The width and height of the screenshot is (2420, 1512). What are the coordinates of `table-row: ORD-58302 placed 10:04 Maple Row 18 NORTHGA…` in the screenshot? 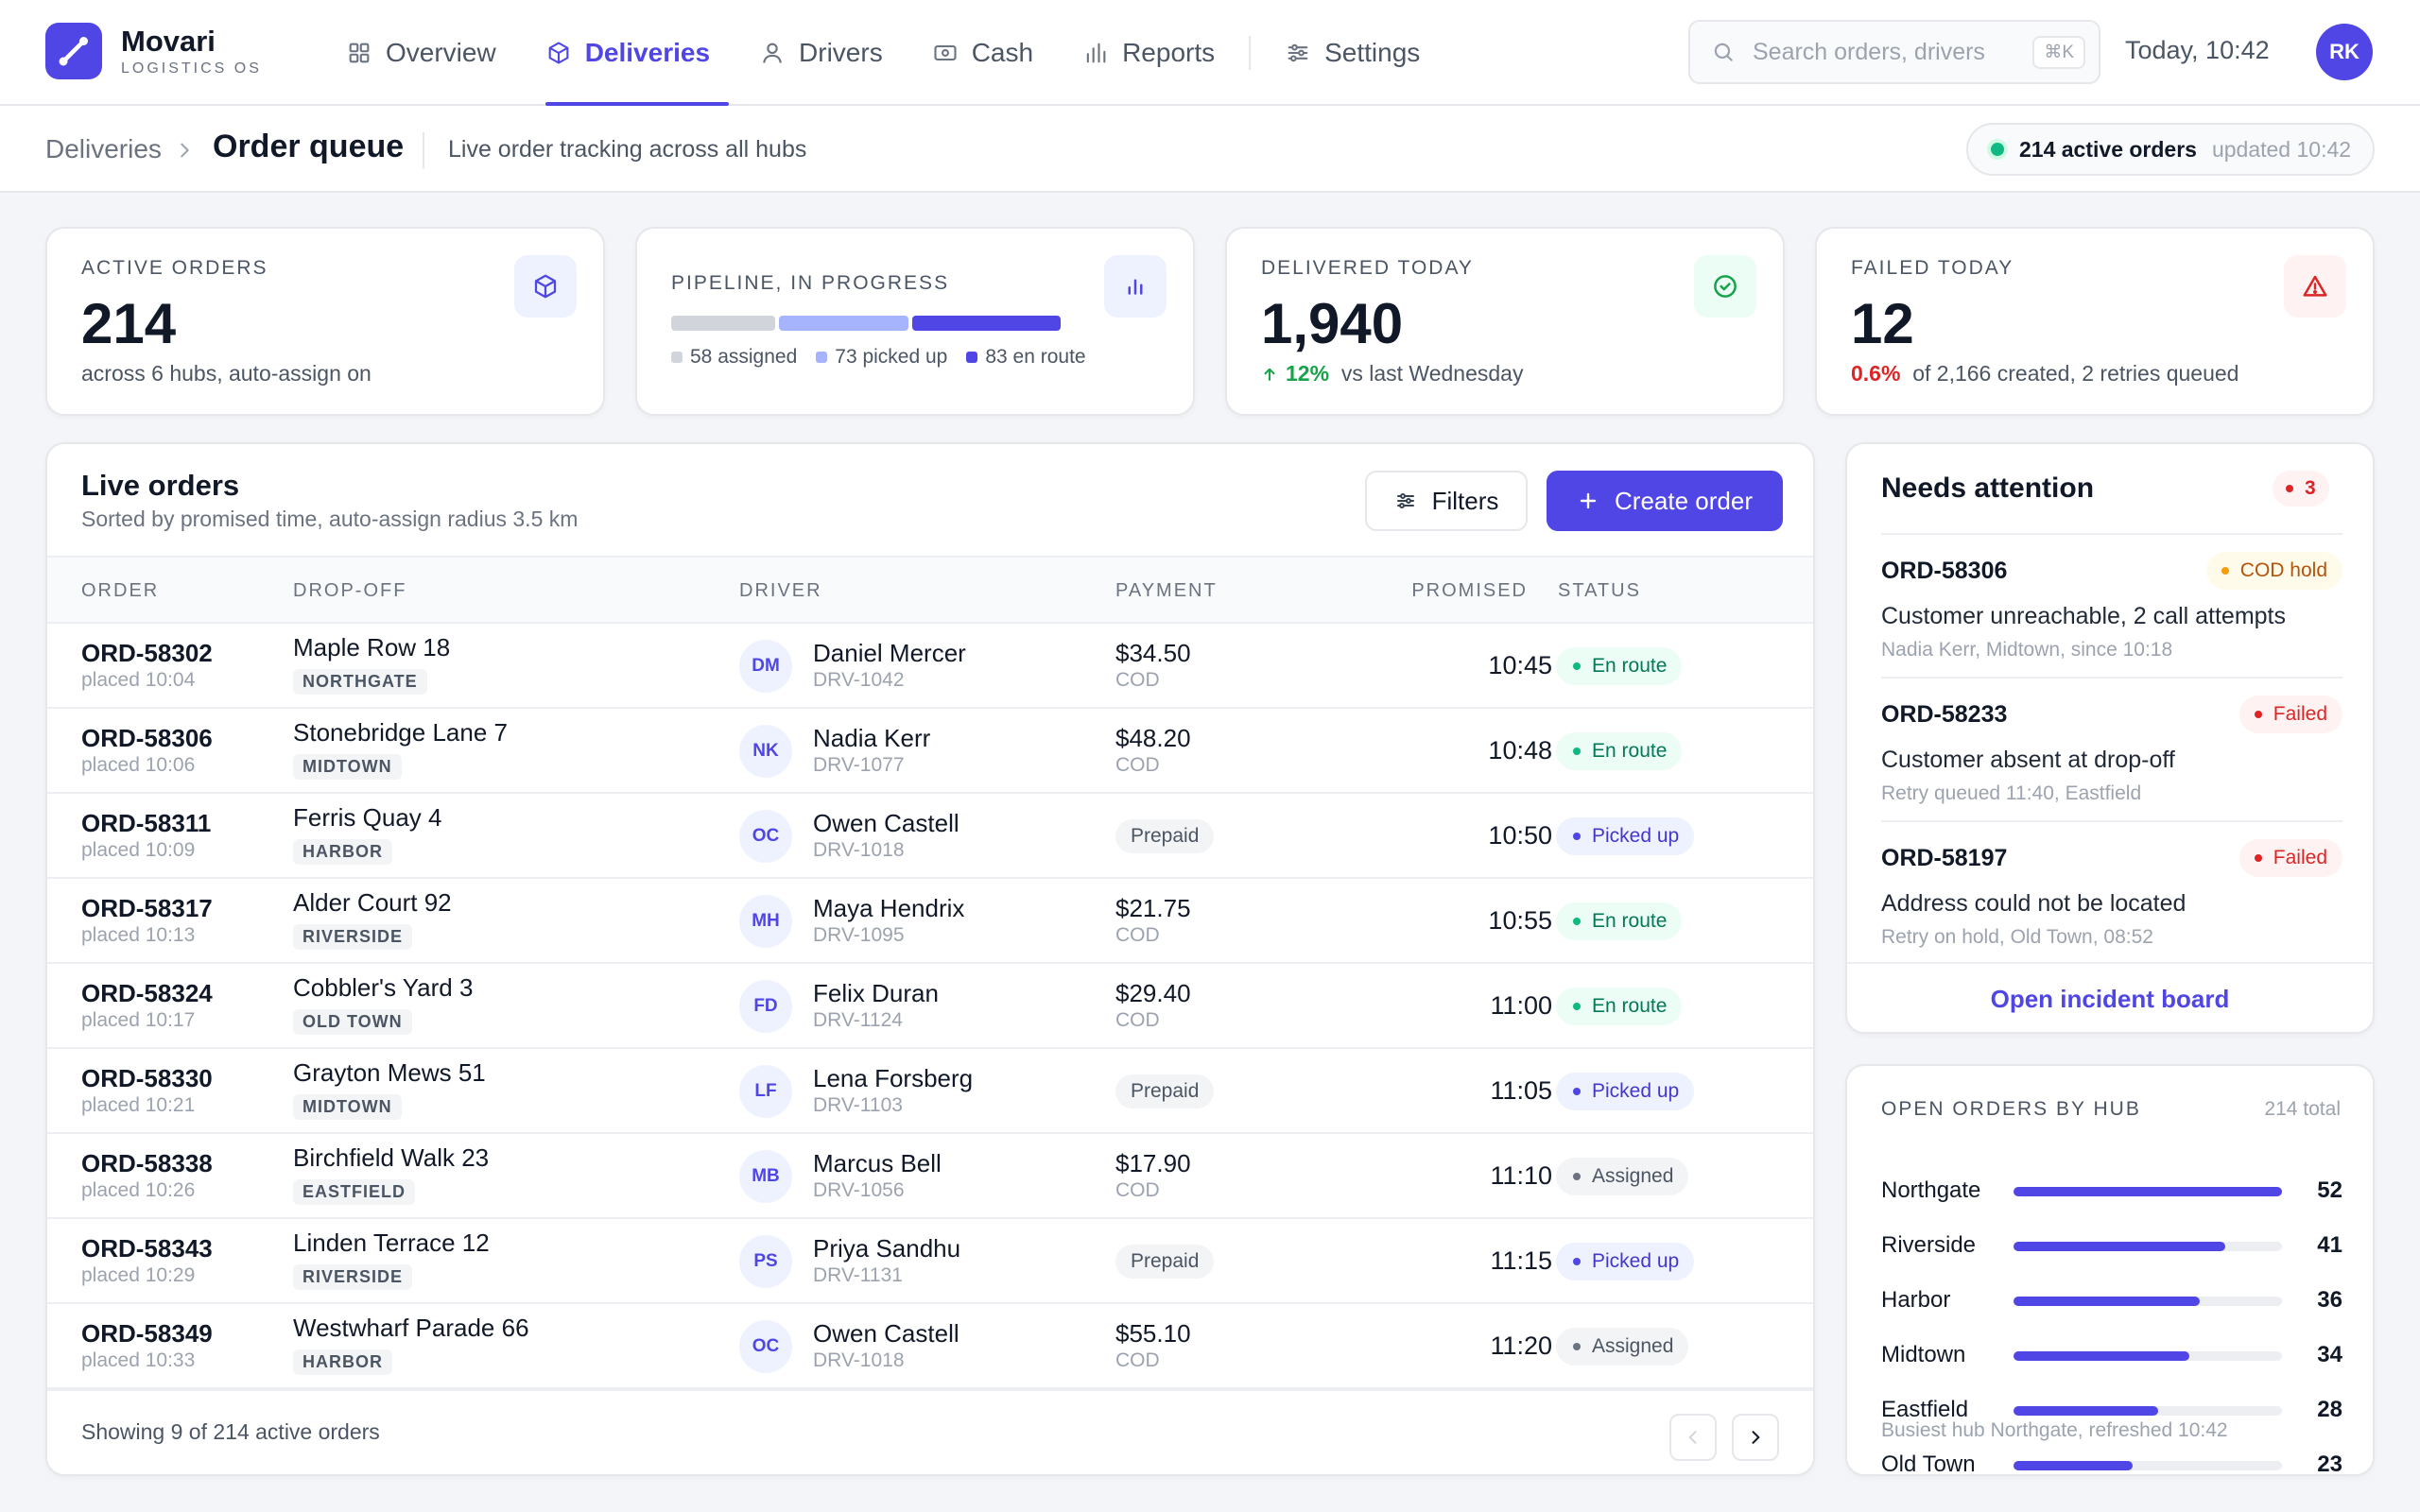 It's located at (930, 666).